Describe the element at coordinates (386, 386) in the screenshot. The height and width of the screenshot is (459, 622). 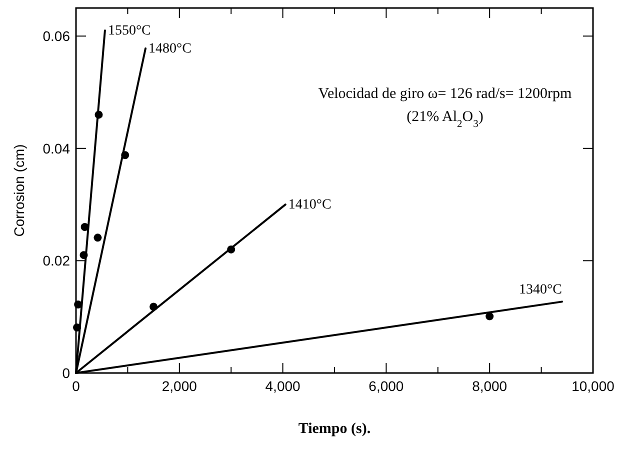
I see `x-tick-label: 6,000` at that location.